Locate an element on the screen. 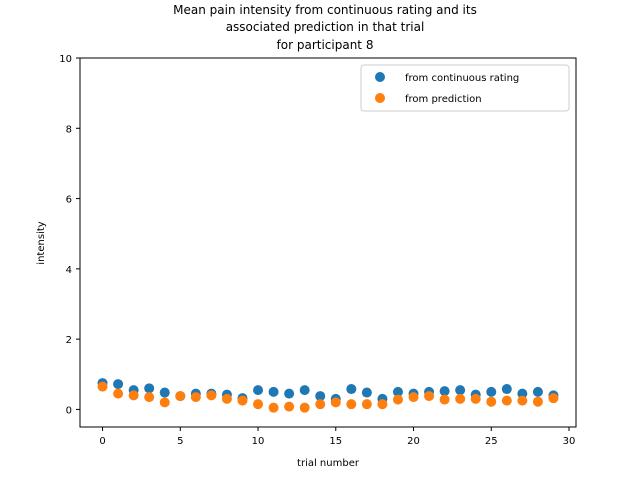  y-tick-label-8: 8 is located at coordinates (69, 129).